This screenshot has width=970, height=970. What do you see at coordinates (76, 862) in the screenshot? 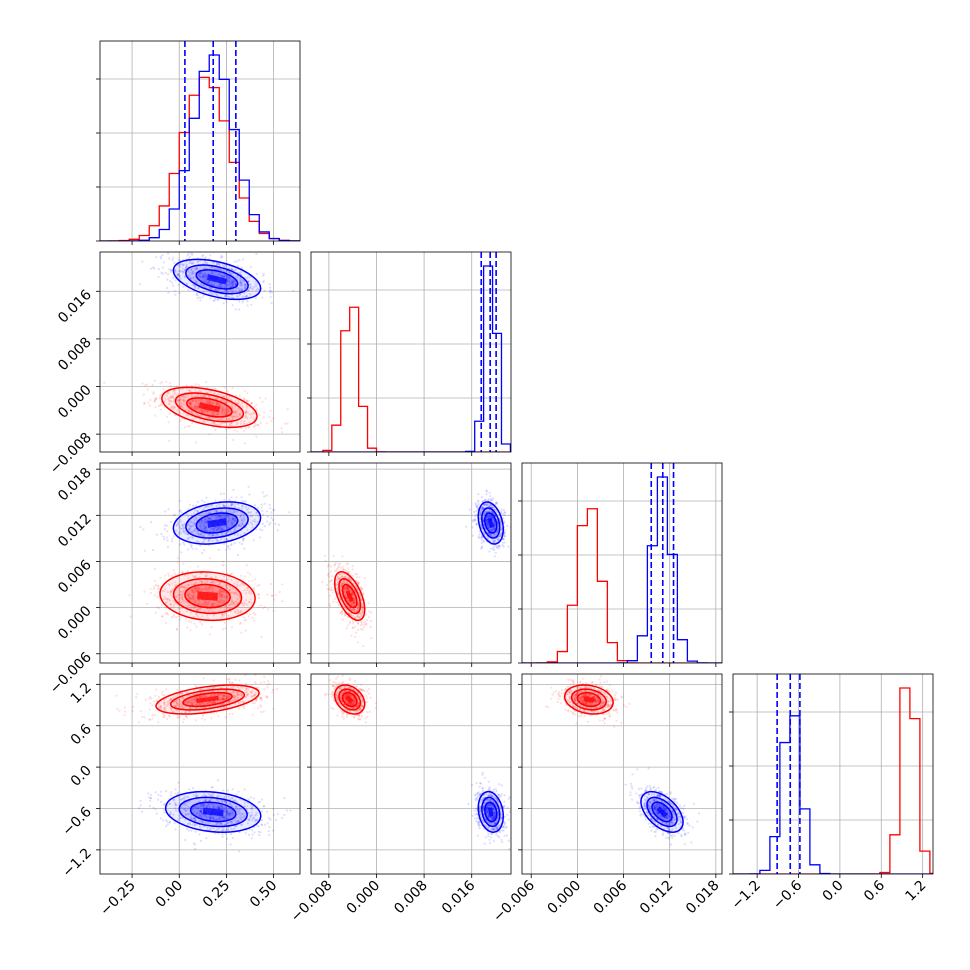
I see `y-tick-label: −1.2` at bounding box center [76, 862].